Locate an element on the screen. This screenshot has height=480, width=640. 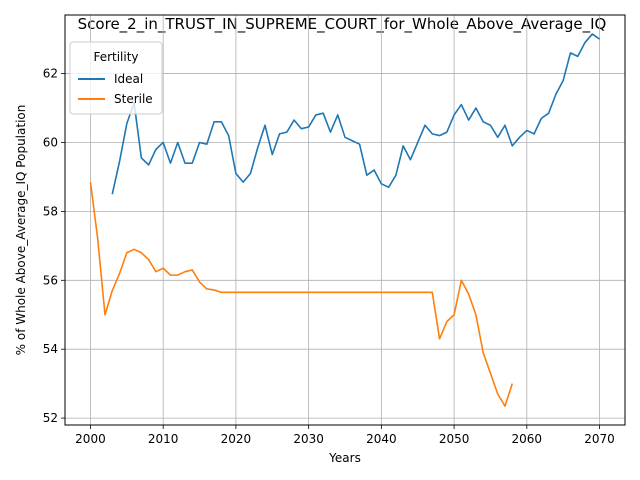
legend-label-ideal: Ideal is located at coordinates (128, 79).